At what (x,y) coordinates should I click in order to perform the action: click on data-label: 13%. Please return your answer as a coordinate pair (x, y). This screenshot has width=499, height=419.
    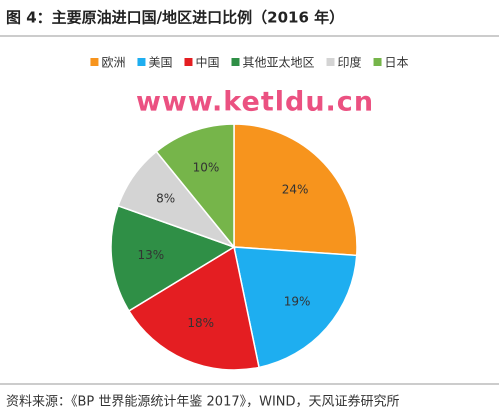
    Looking at the image, I should click on (150, 255).